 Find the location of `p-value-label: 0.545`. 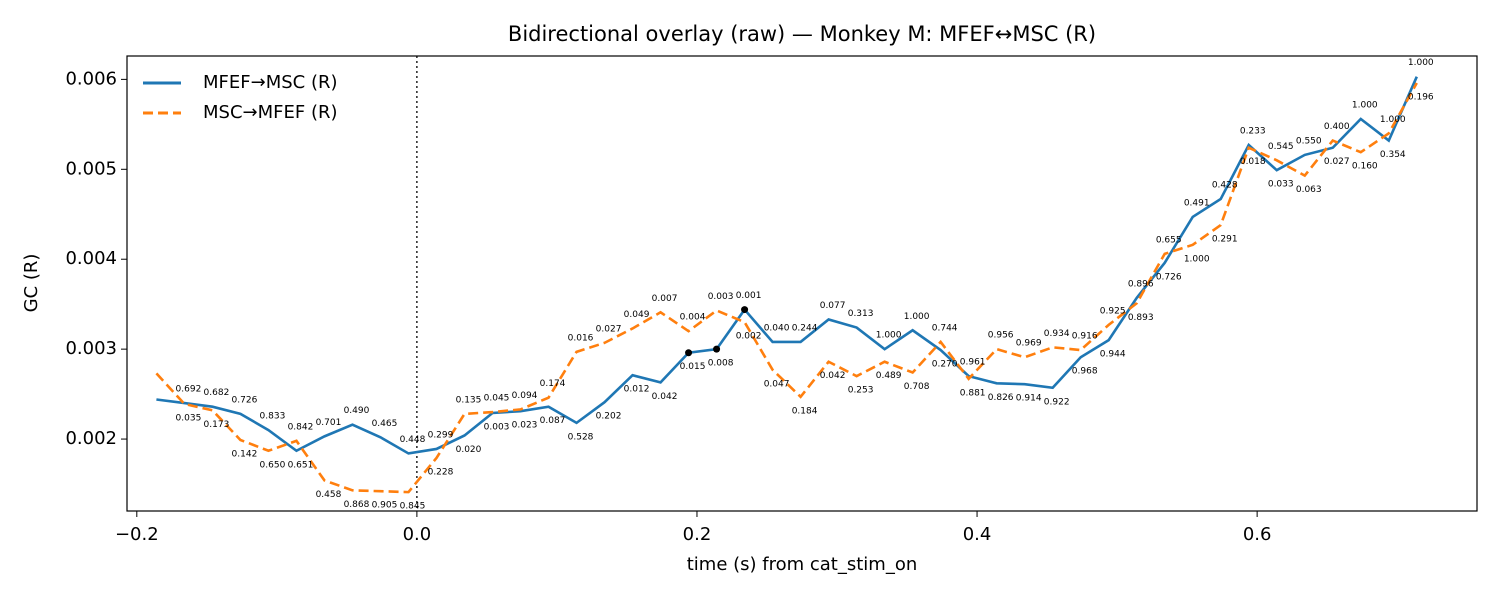

p-value-label: 0.545 is located at coordinates (1281, 147).